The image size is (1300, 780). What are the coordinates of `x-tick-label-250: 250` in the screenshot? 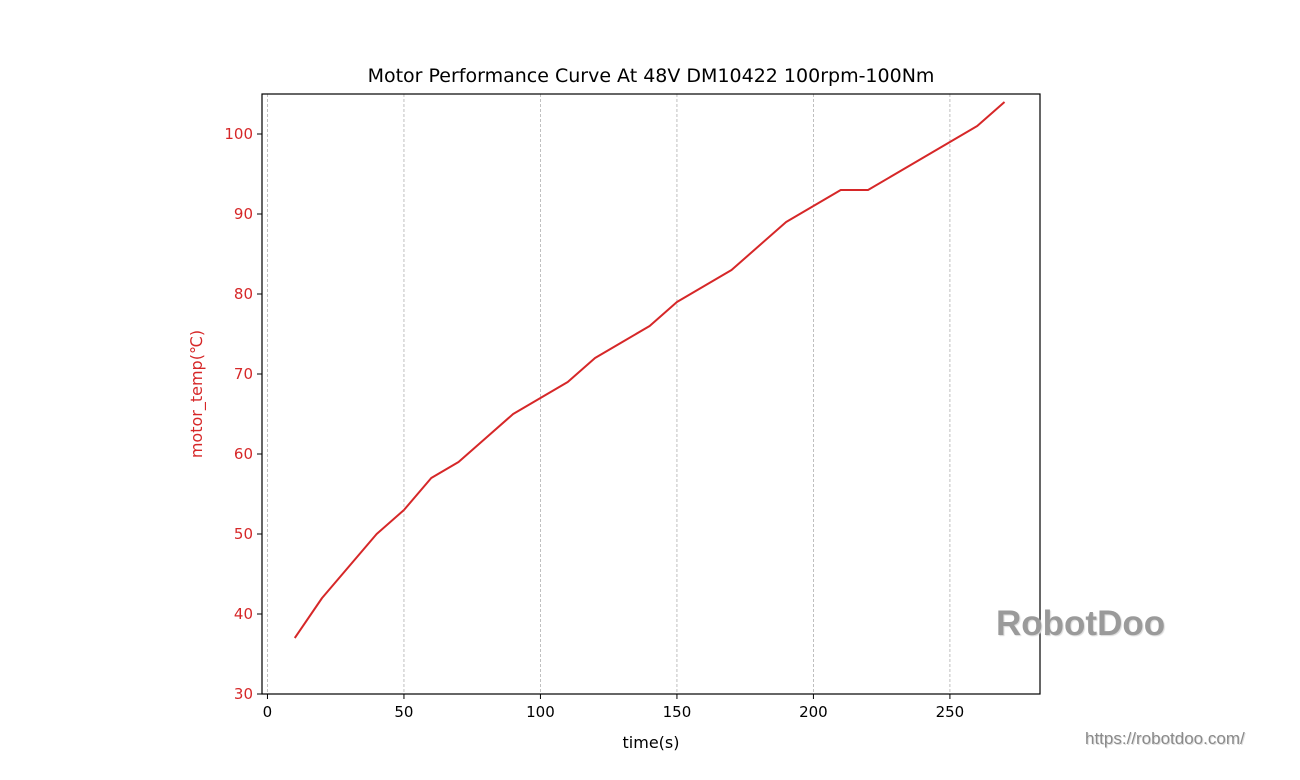 It's located at (950, 712).